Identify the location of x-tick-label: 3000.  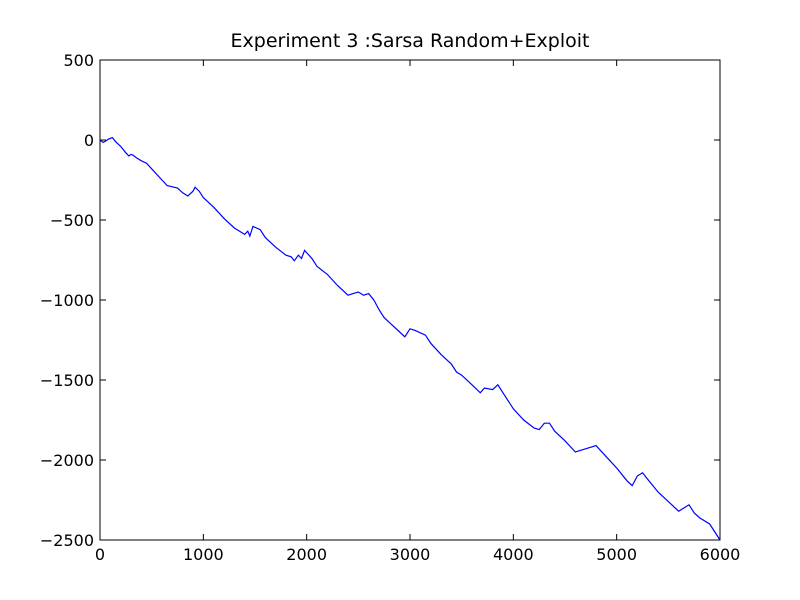
(410, 554).